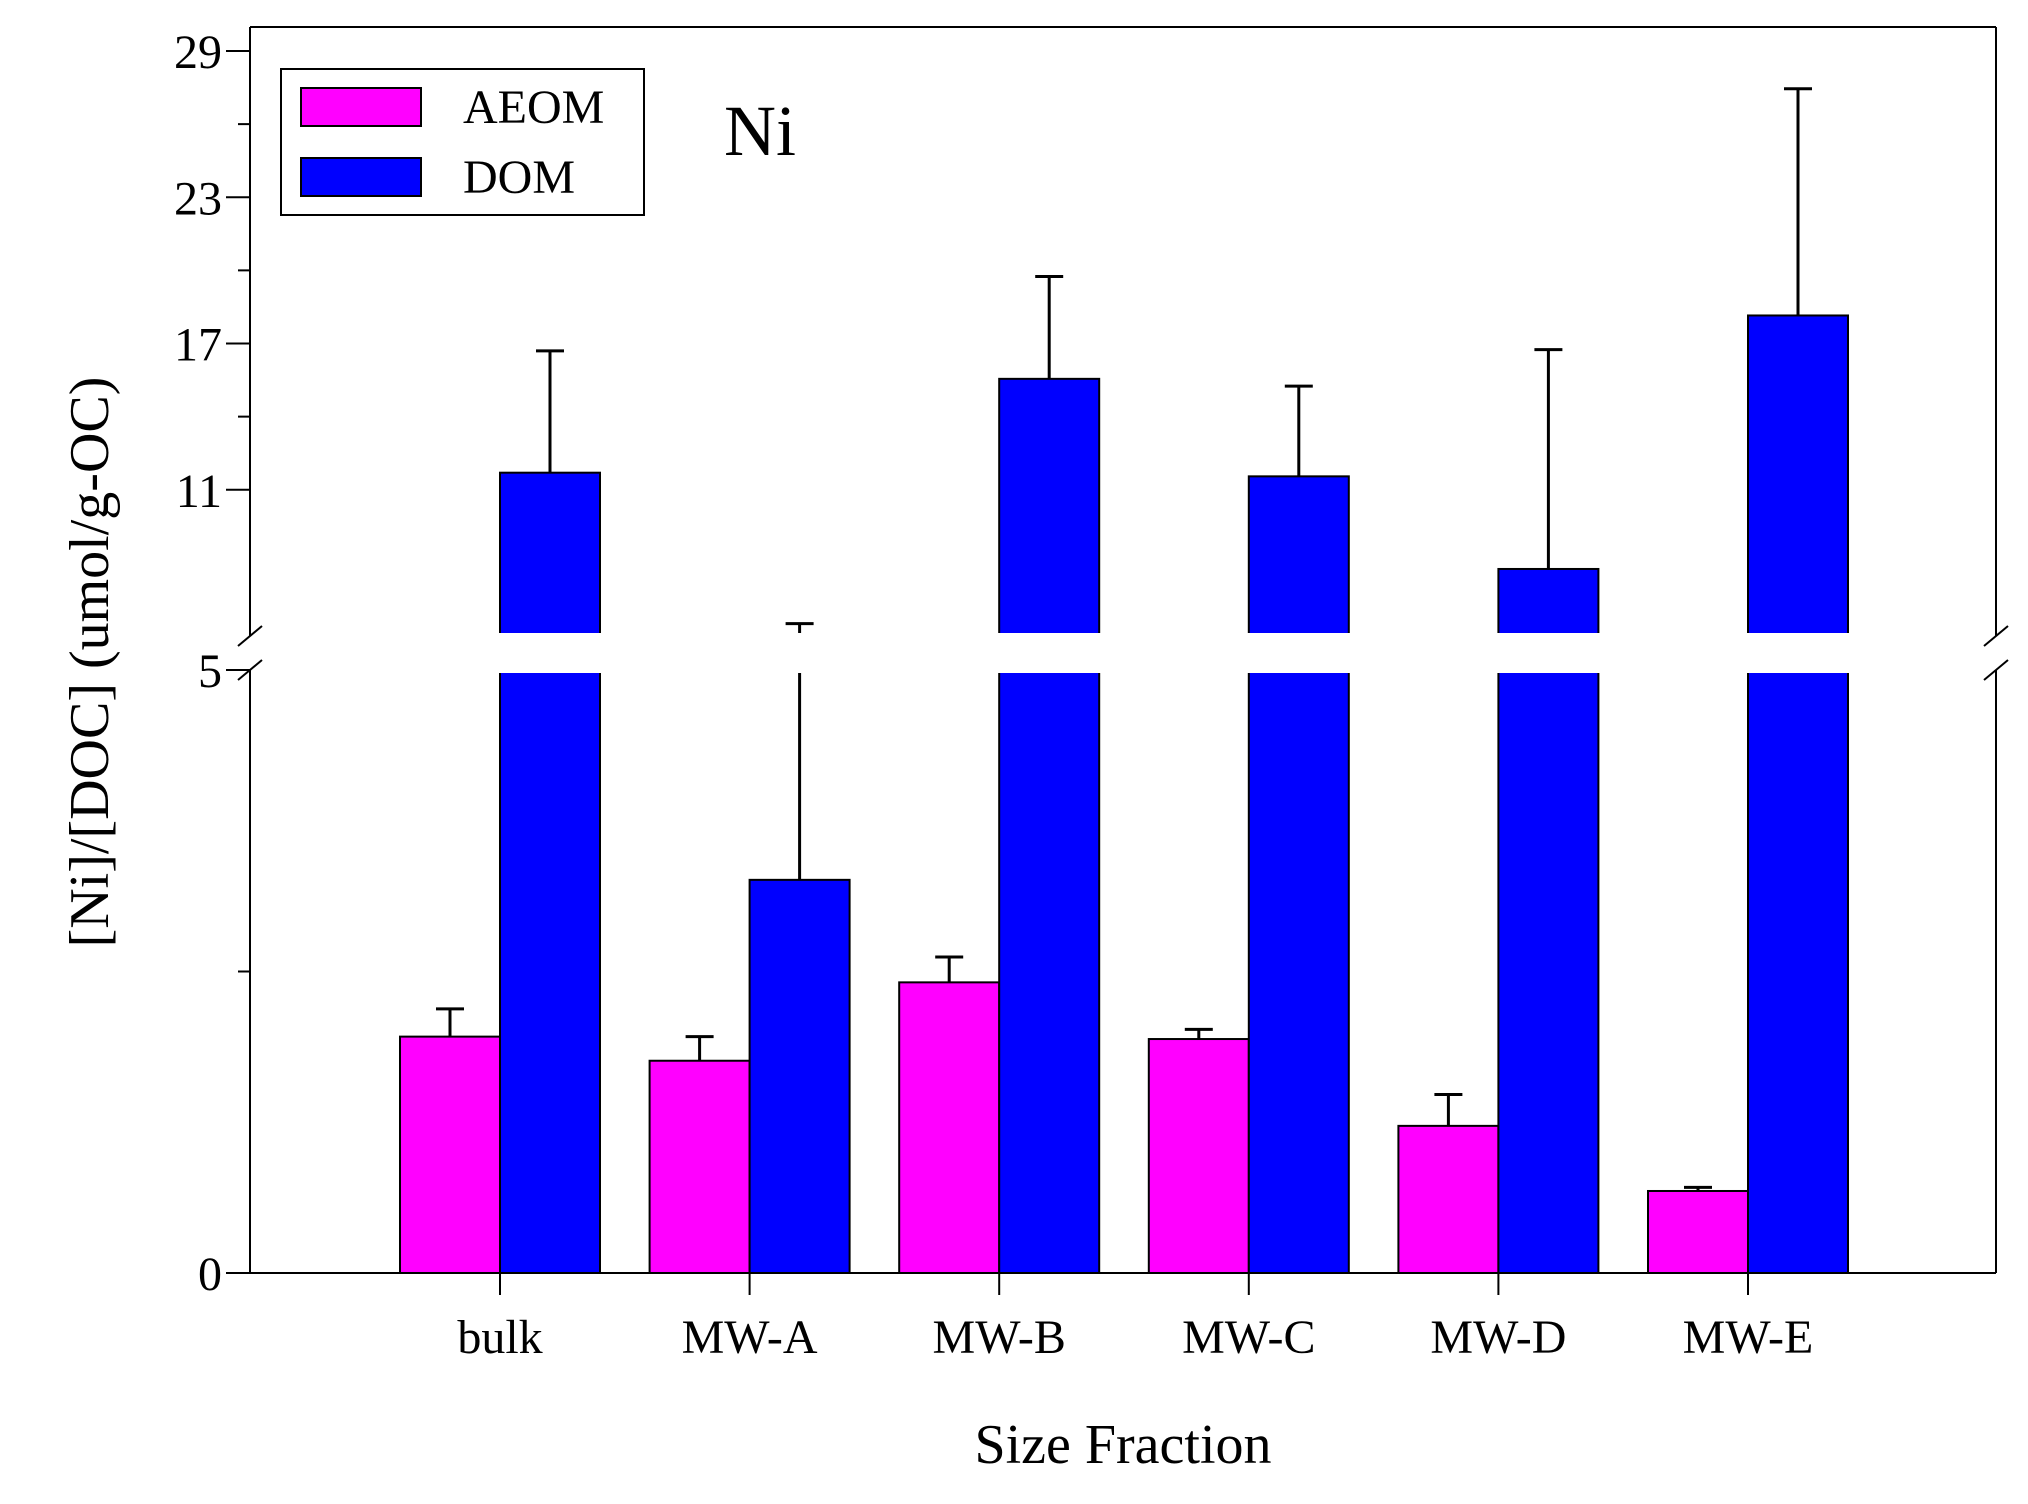 This screenshot has width=2028, height=1504. What do you see at coordinates (198, 52) in the screenshot?
I see `y-tick-label-29: 29` at bounding box center [198, 52].